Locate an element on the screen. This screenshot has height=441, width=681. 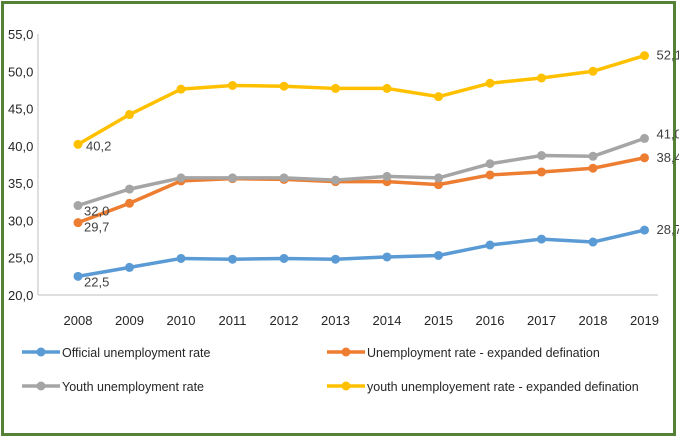
y-tick-label: 45,0 is located at coordinates (20, 109).